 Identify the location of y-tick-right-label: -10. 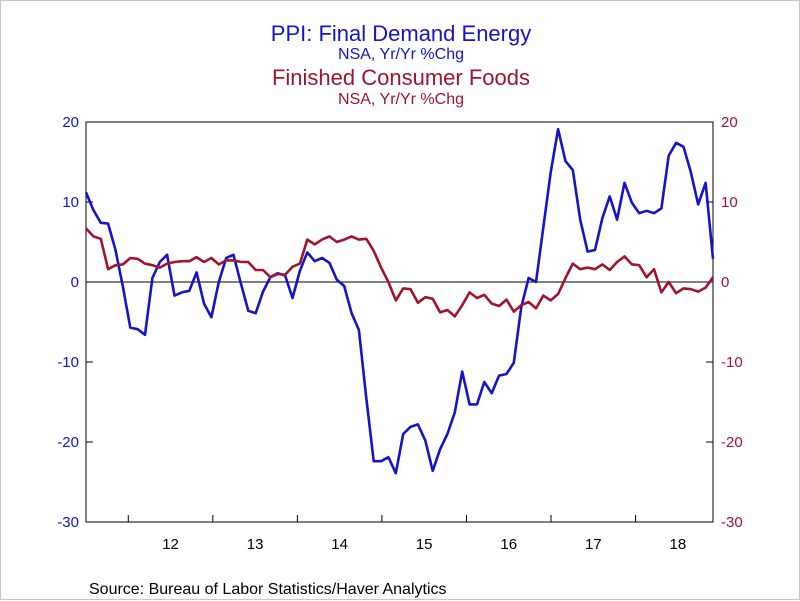
(732, 362).